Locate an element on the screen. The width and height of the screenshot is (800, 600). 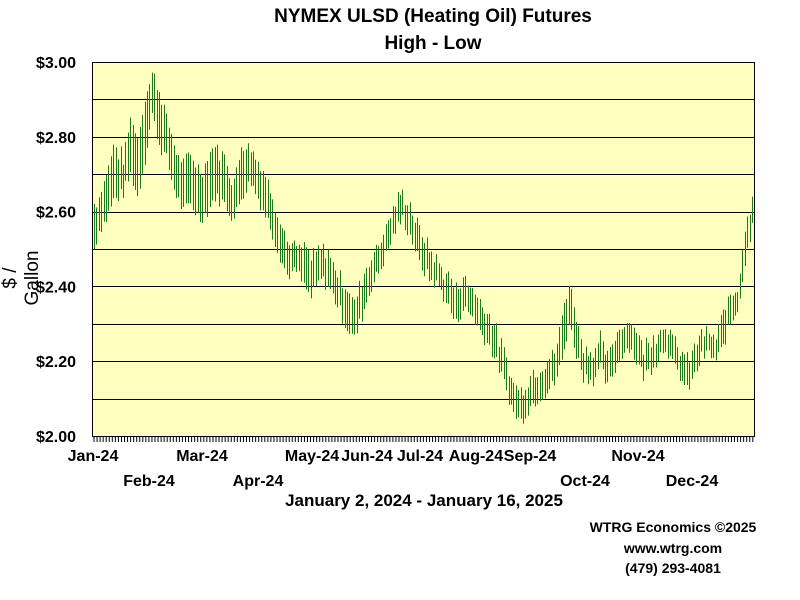
x-month-label: Apr-24 is located at coordinates (258, 481).